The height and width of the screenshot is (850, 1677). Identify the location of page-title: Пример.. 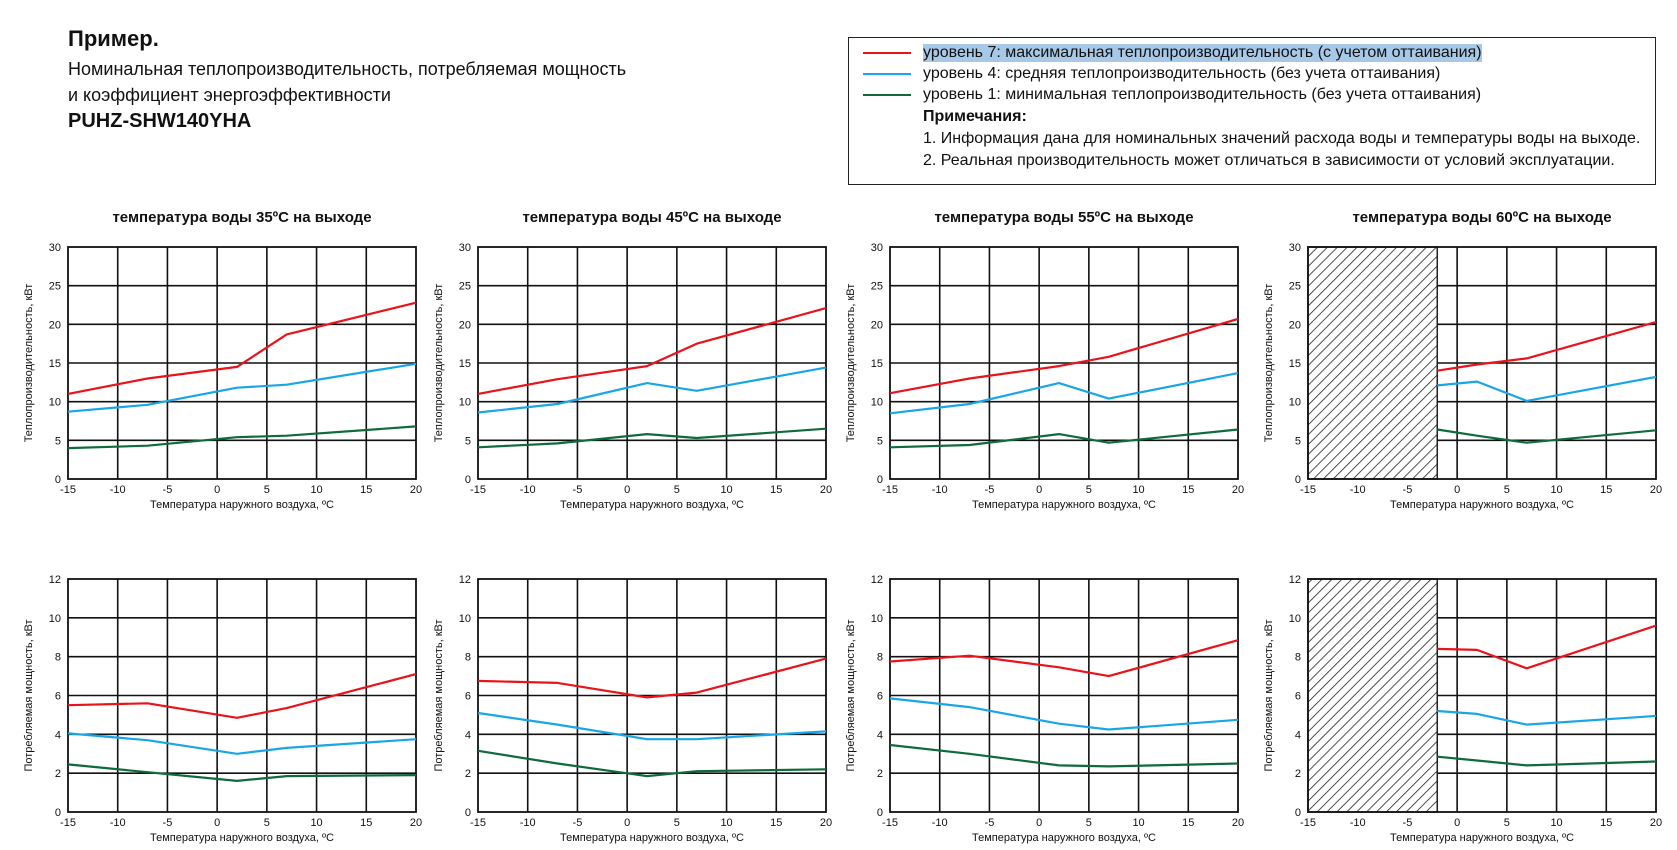
(113, 38).